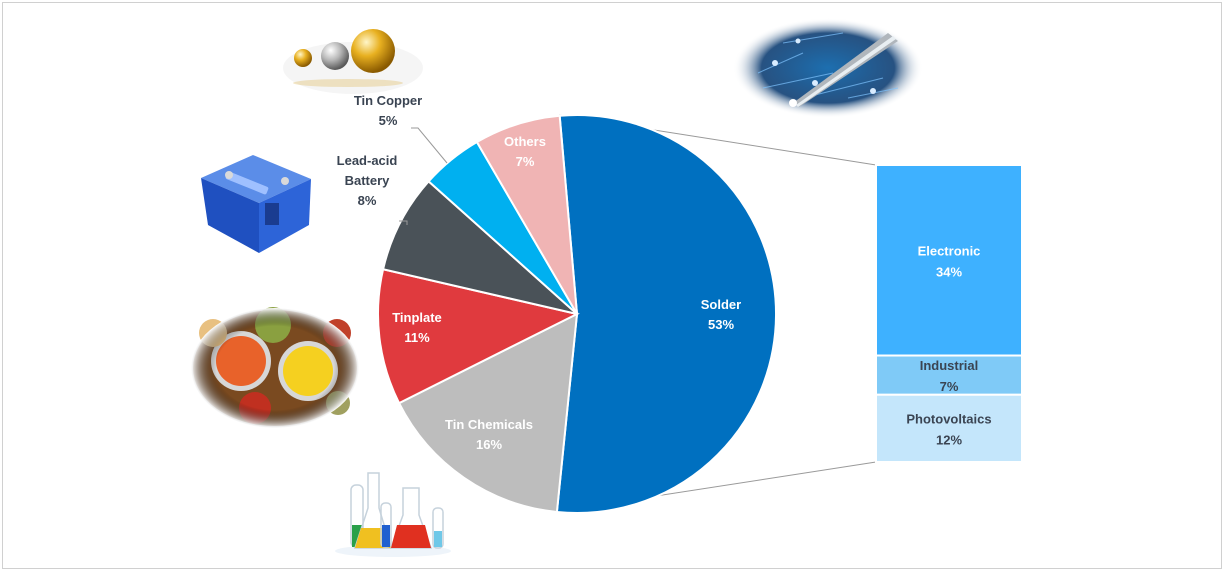  Describe the element at coordinates (275, 367) in the screenshot. I see `canned-food-illustration` at that location.